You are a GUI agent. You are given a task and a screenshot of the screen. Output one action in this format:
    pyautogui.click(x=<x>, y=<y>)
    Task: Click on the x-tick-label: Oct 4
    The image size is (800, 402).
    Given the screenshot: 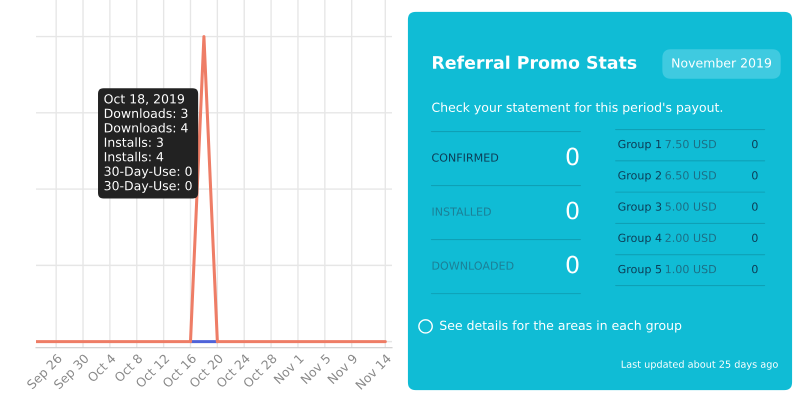 What is the action you would take?
    pyautogui.click(x=101, y=368)
    